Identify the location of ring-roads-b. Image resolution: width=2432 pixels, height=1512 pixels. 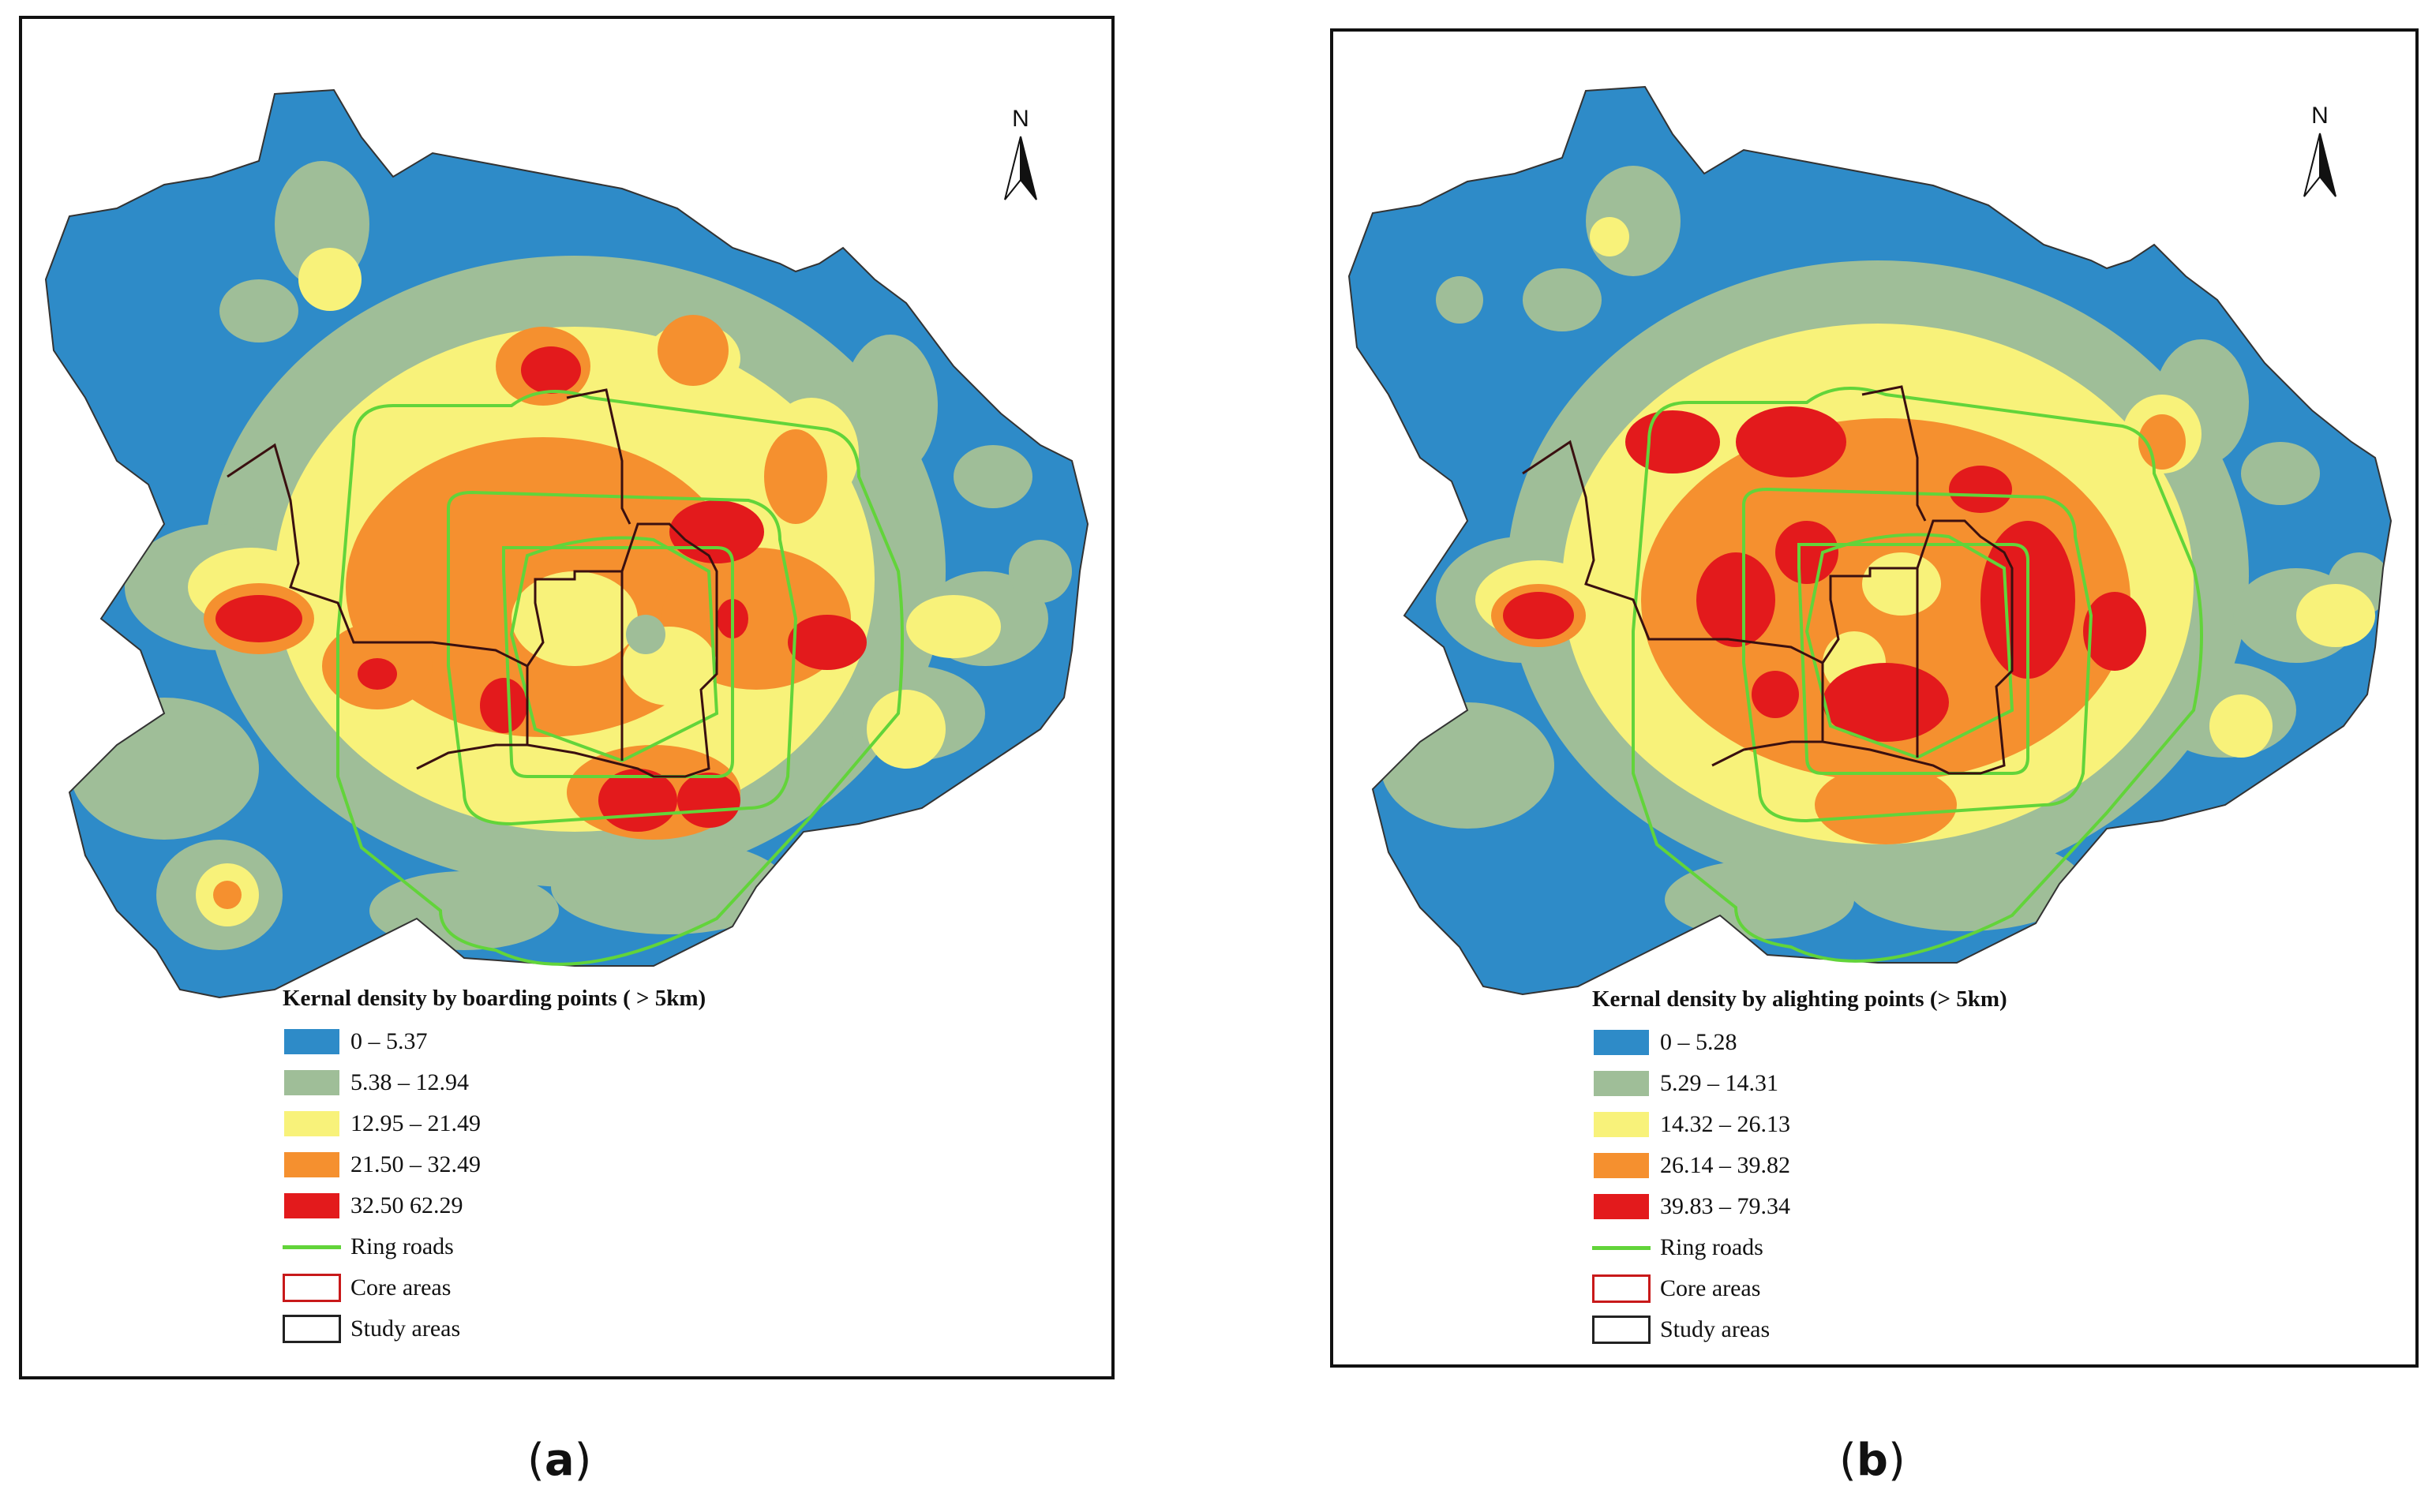
(1917, 675).